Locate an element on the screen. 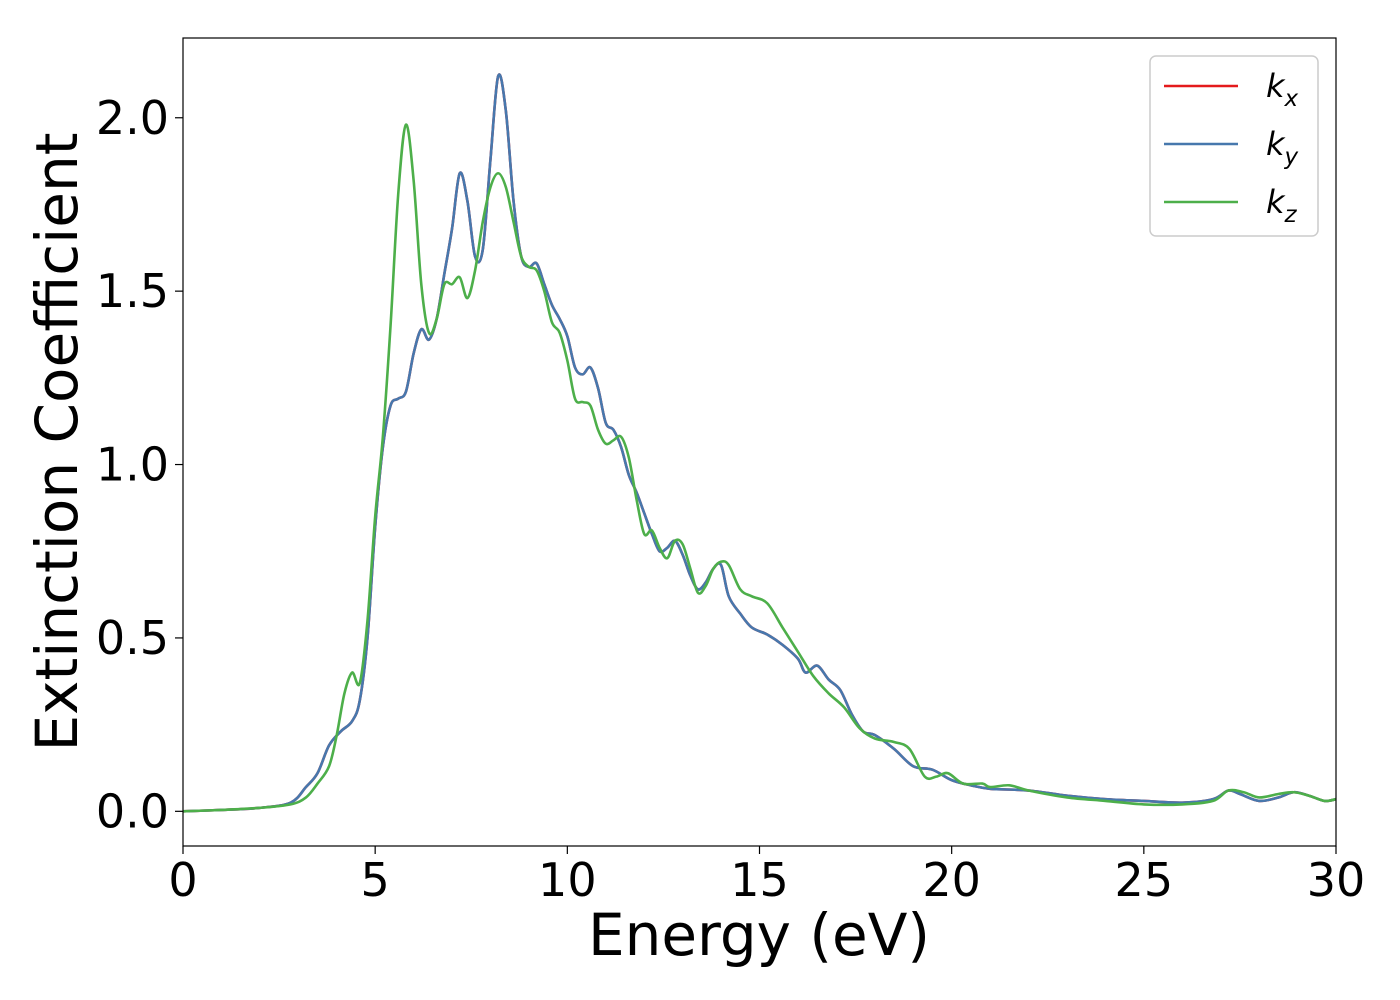 This screenshot has height=1000, width=1400. x-axis-label: Energy (eV) is located at coordinates (759, 935).